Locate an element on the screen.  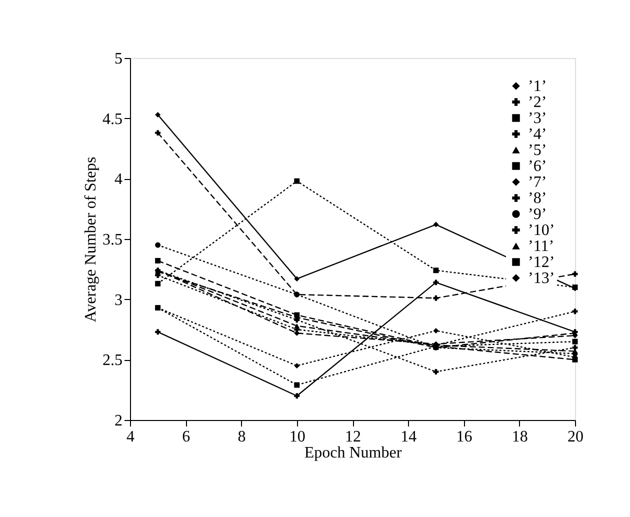
legend-label: ’11’ is located at coordinates (541, 246).